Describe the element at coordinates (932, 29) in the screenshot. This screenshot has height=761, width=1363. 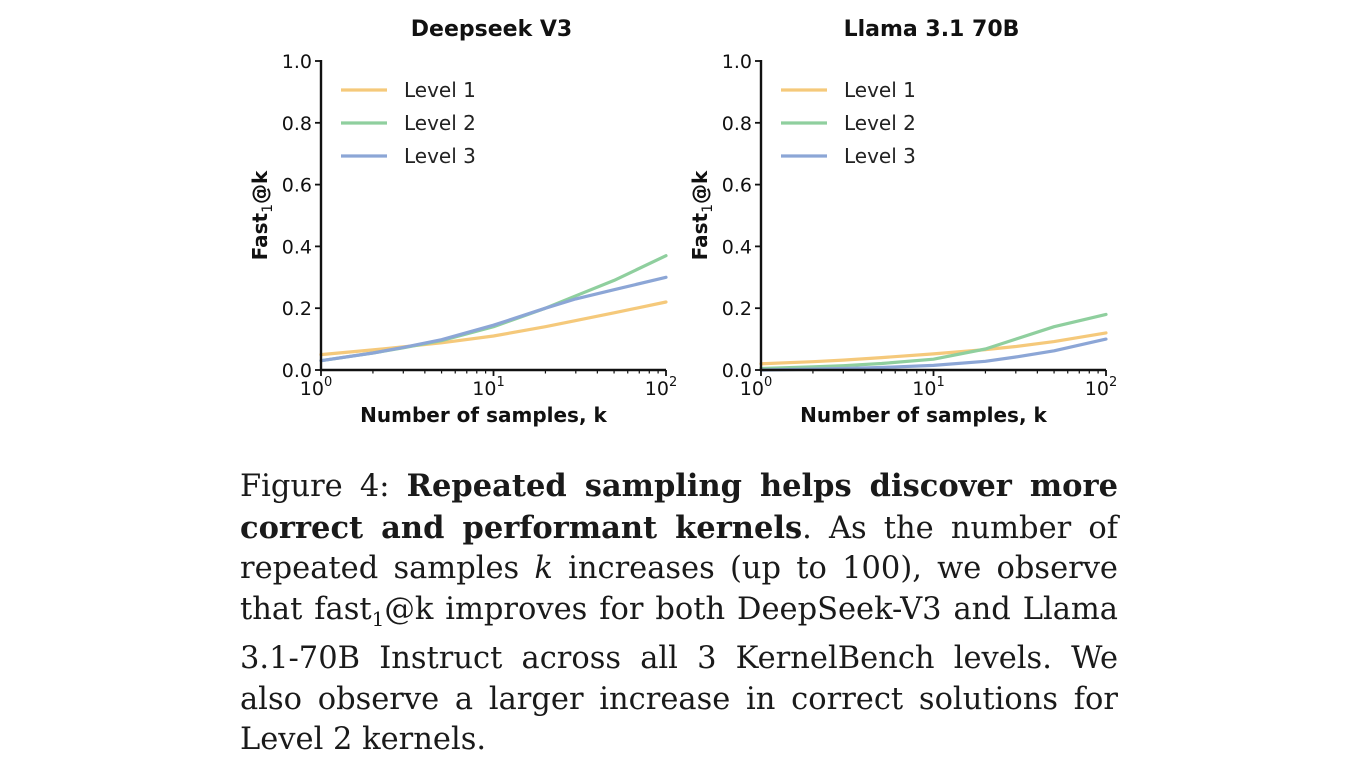
I see `chart-title: Llama 3.1 70B` at that location.